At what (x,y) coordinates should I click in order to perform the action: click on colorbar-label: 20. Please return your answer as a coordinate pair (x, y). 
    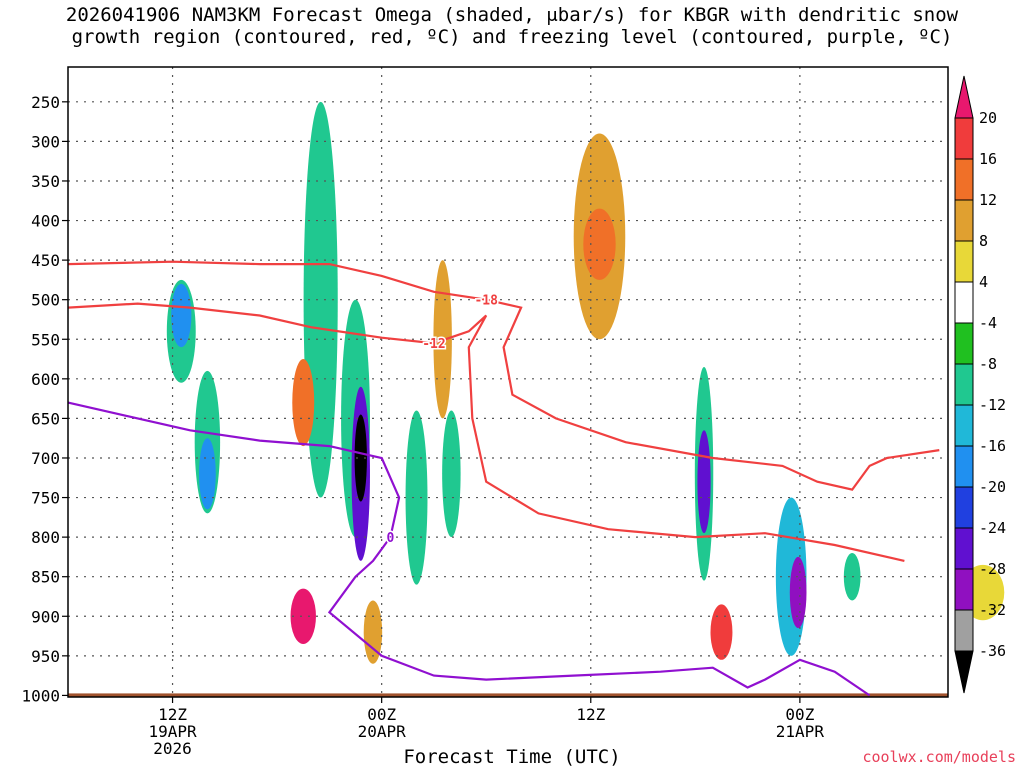
    Looking at the image, I should click on (988, 118).